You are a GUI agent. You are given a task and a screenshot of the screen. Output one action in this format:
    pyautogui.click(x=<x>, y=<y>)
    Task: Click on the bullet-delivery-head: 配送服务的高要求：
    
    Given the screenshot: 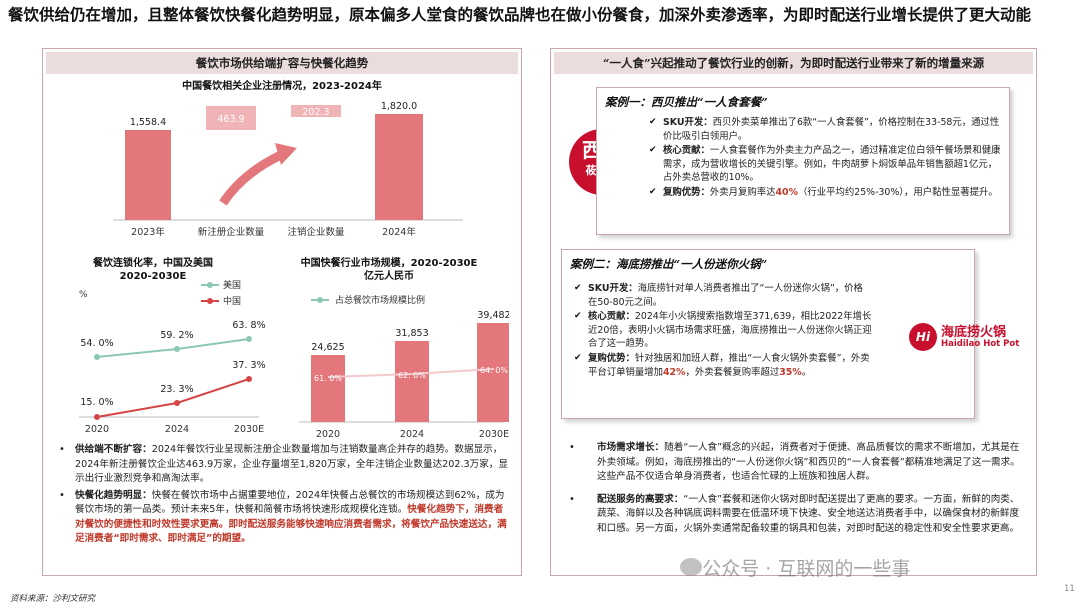 What is the action you would take?
    pyautogui.click(x=640, y=499)
    